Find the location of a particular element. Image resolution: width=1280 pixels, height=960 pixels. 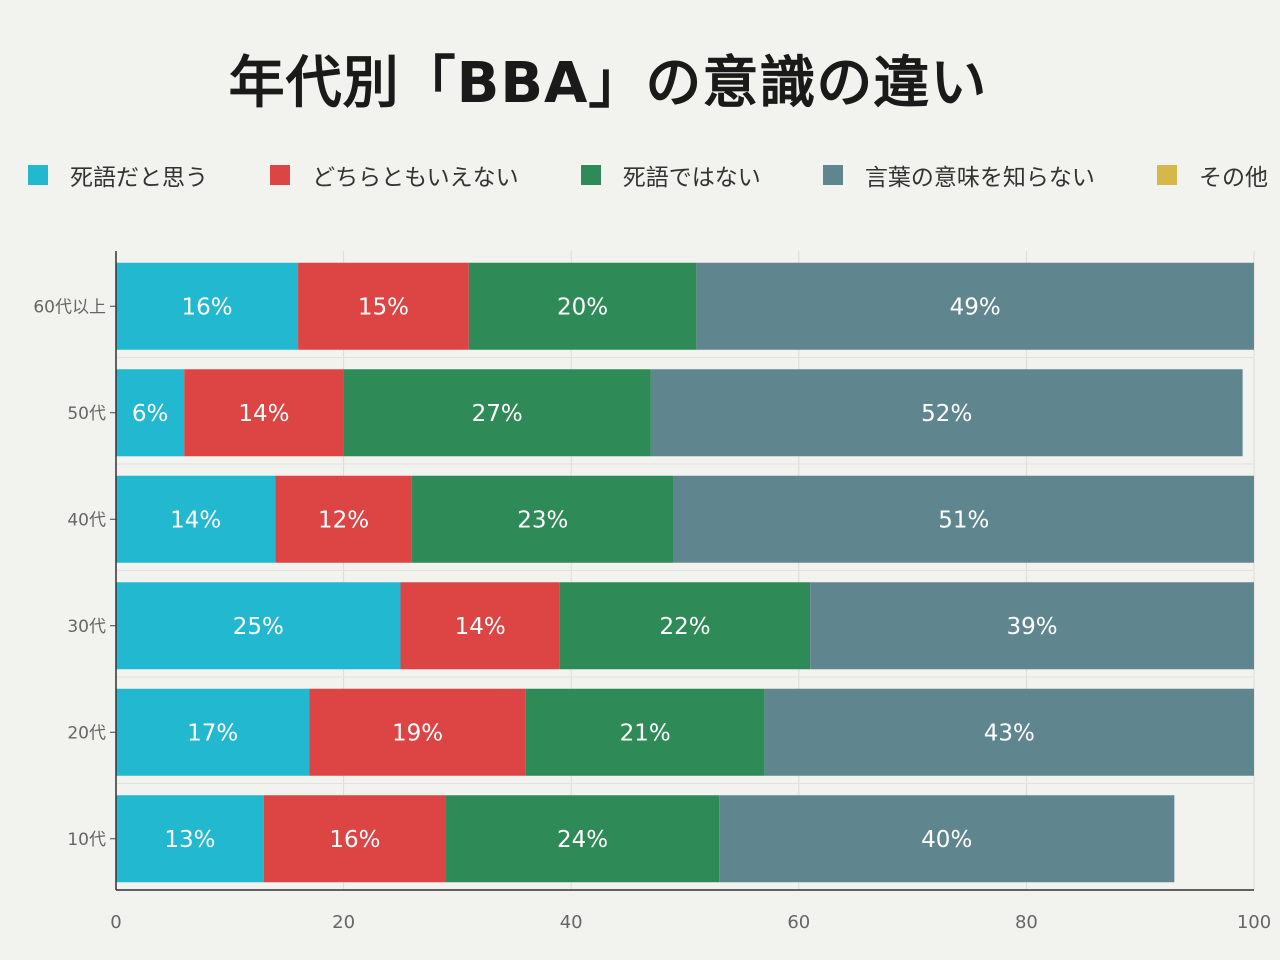

y-tick-label: 50代 is located at coordinates (86, 414).